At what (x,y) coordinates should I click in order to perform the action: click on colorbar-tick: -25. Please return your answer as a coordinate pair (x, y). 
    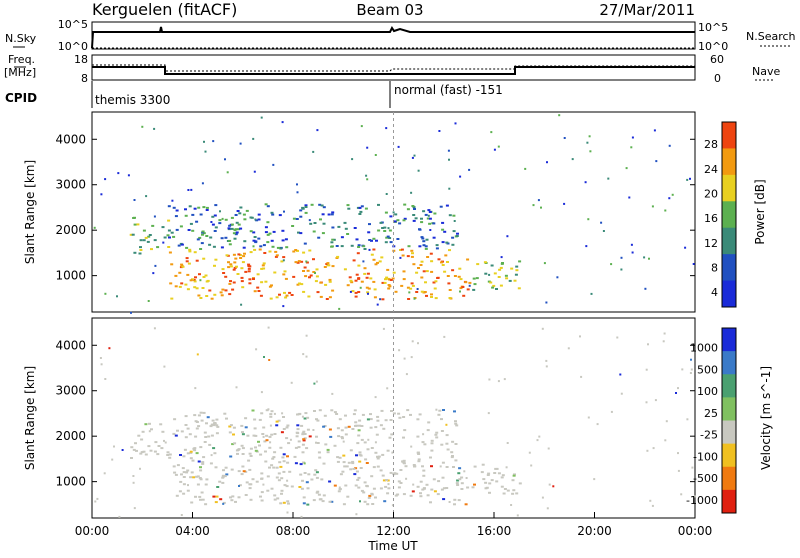
    Looking at the image, I should click on (709, 435).